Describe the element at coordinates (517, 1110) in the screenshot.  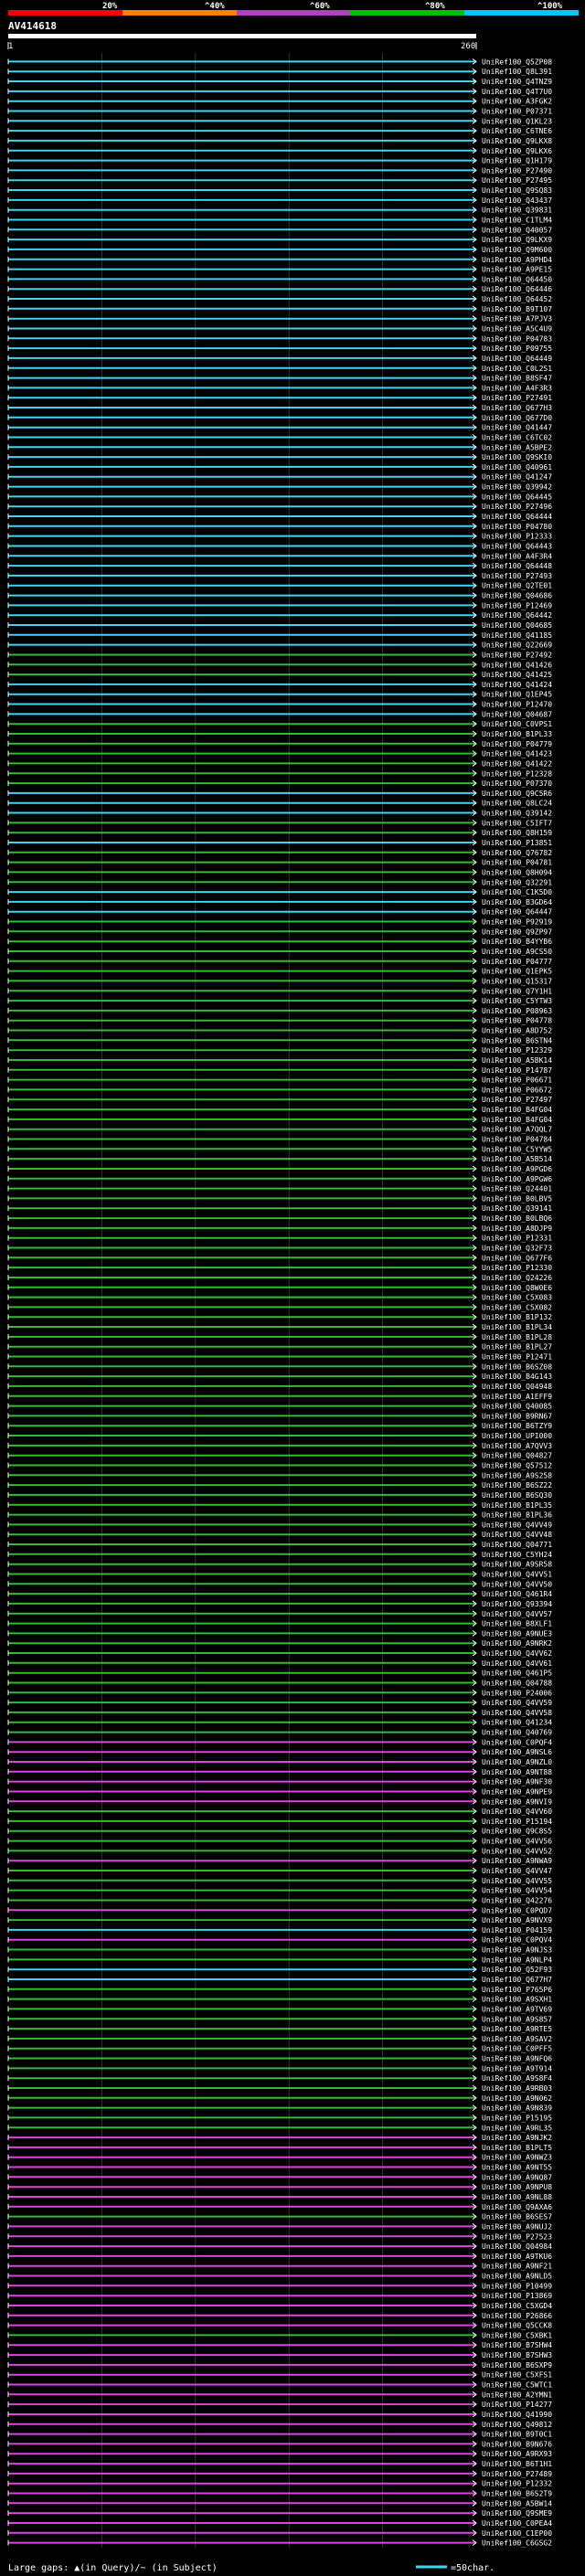
I see `hit-label: UniRef100_B4FG04` at that location.